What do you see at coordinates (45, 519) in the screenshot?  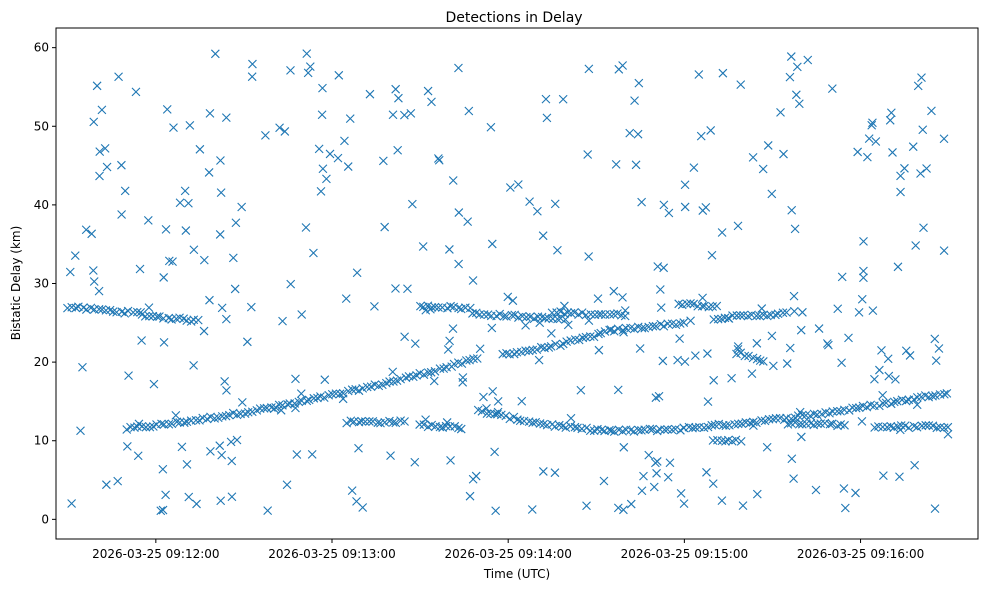 I see `y-tick-label: 0` at bounding box center [45, 519].